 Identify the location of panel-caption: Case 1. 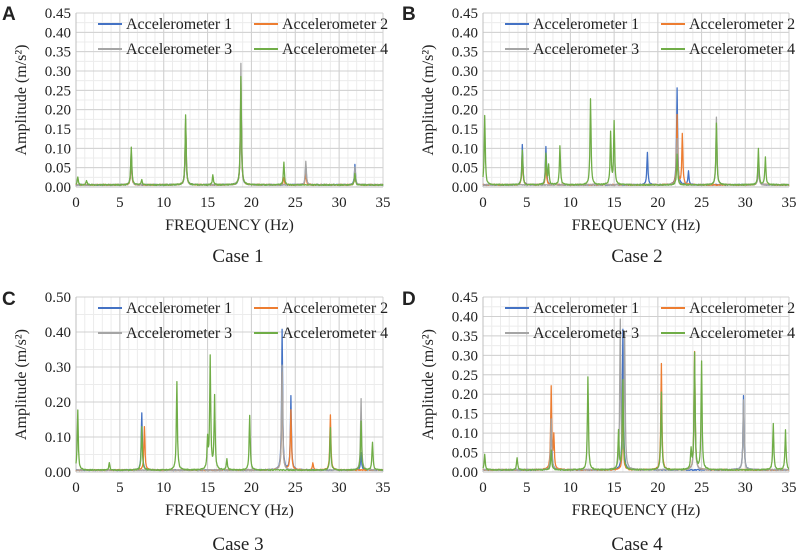
(237, 256).